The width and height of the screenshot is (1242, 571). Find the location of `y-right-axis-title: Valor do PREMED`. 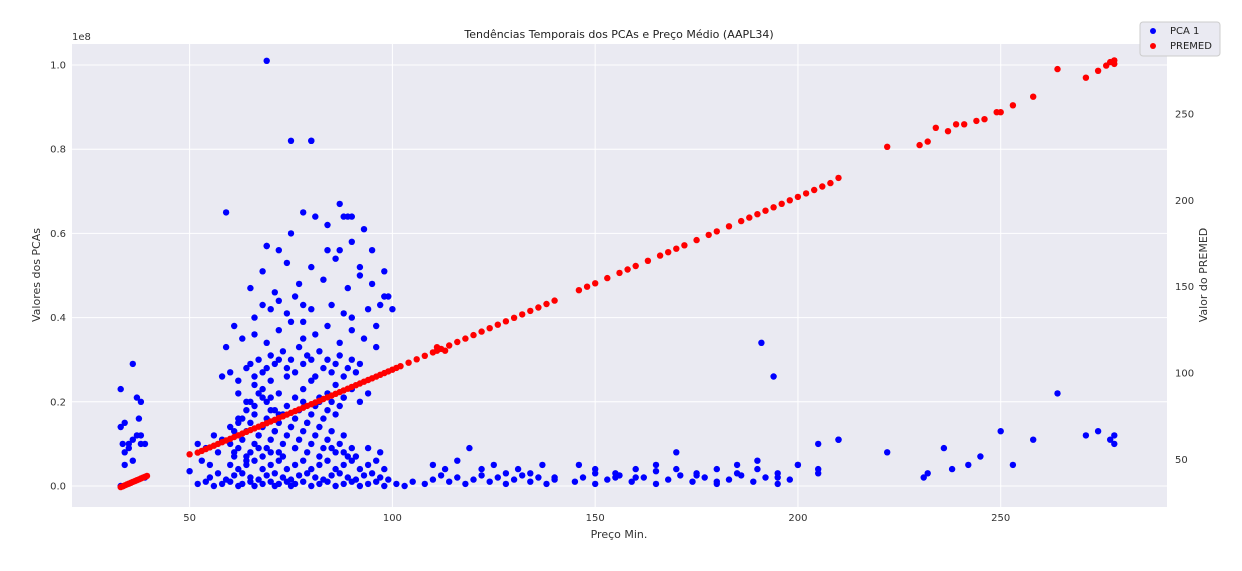

y-right-axis-title: Valor do PREMED is located at coordinates (1203, 275).